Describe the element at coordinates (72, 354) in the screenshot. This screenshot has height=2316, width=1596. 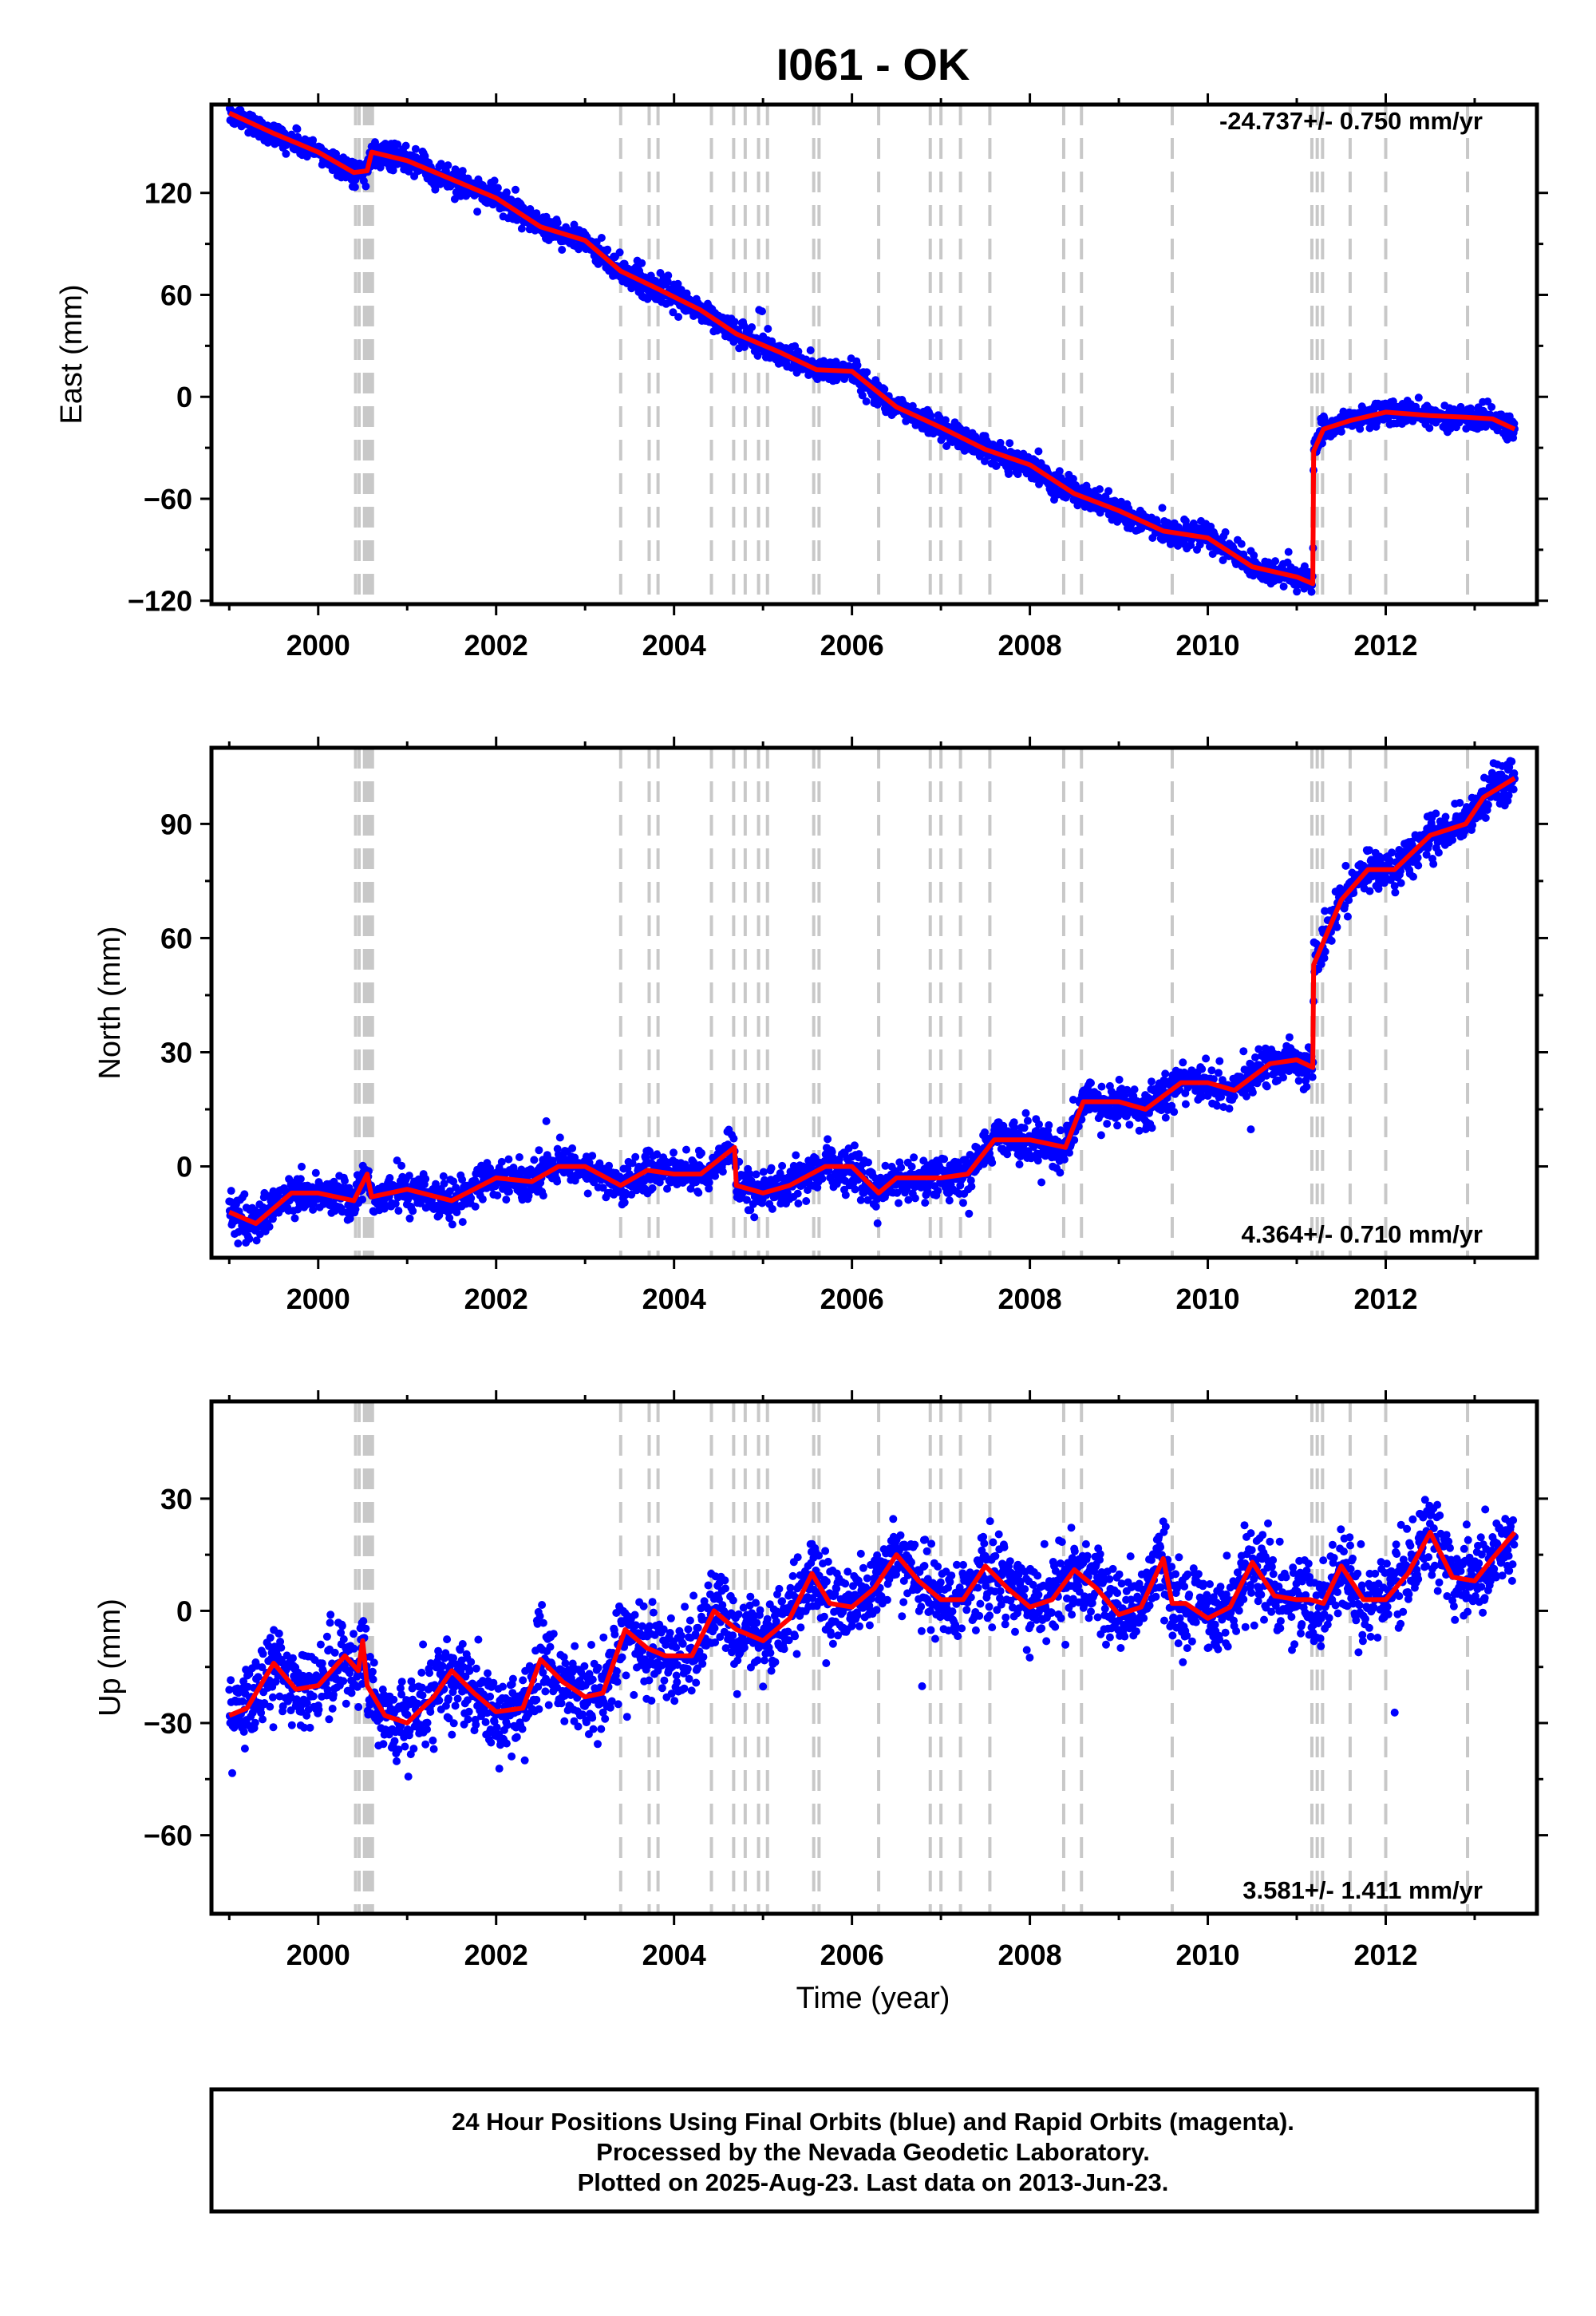
I see `y-axis-label: East (mm)` at that location.